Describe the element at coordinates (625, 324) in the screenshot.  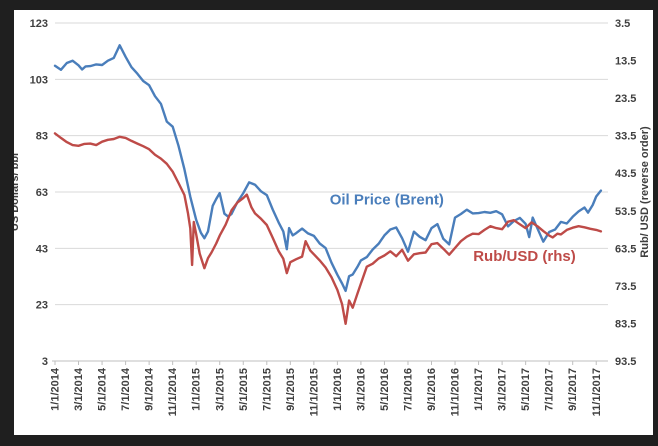
I see `right-axis-tick-label: 83.5` at that location.